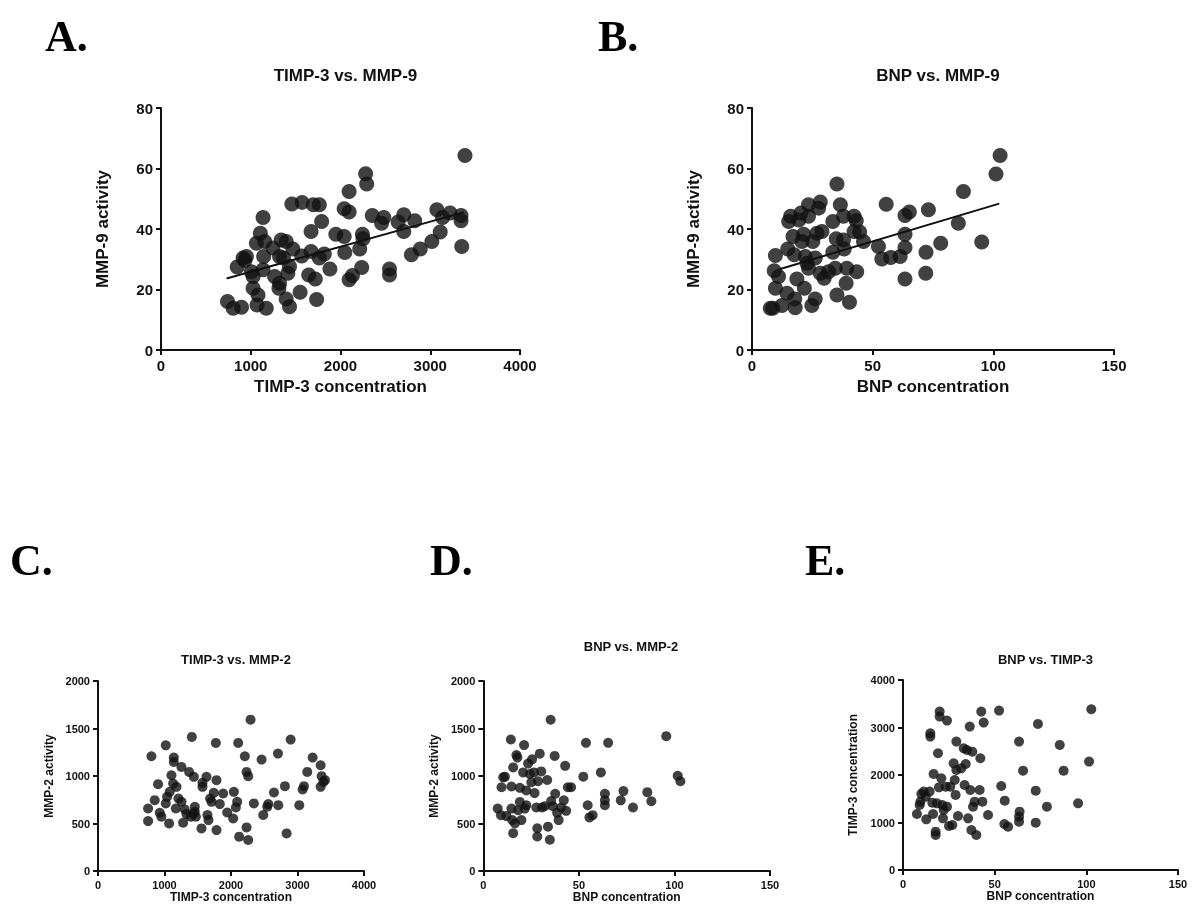 The image size is (1196, 918). I want to click on text: B., so click(618, 36).